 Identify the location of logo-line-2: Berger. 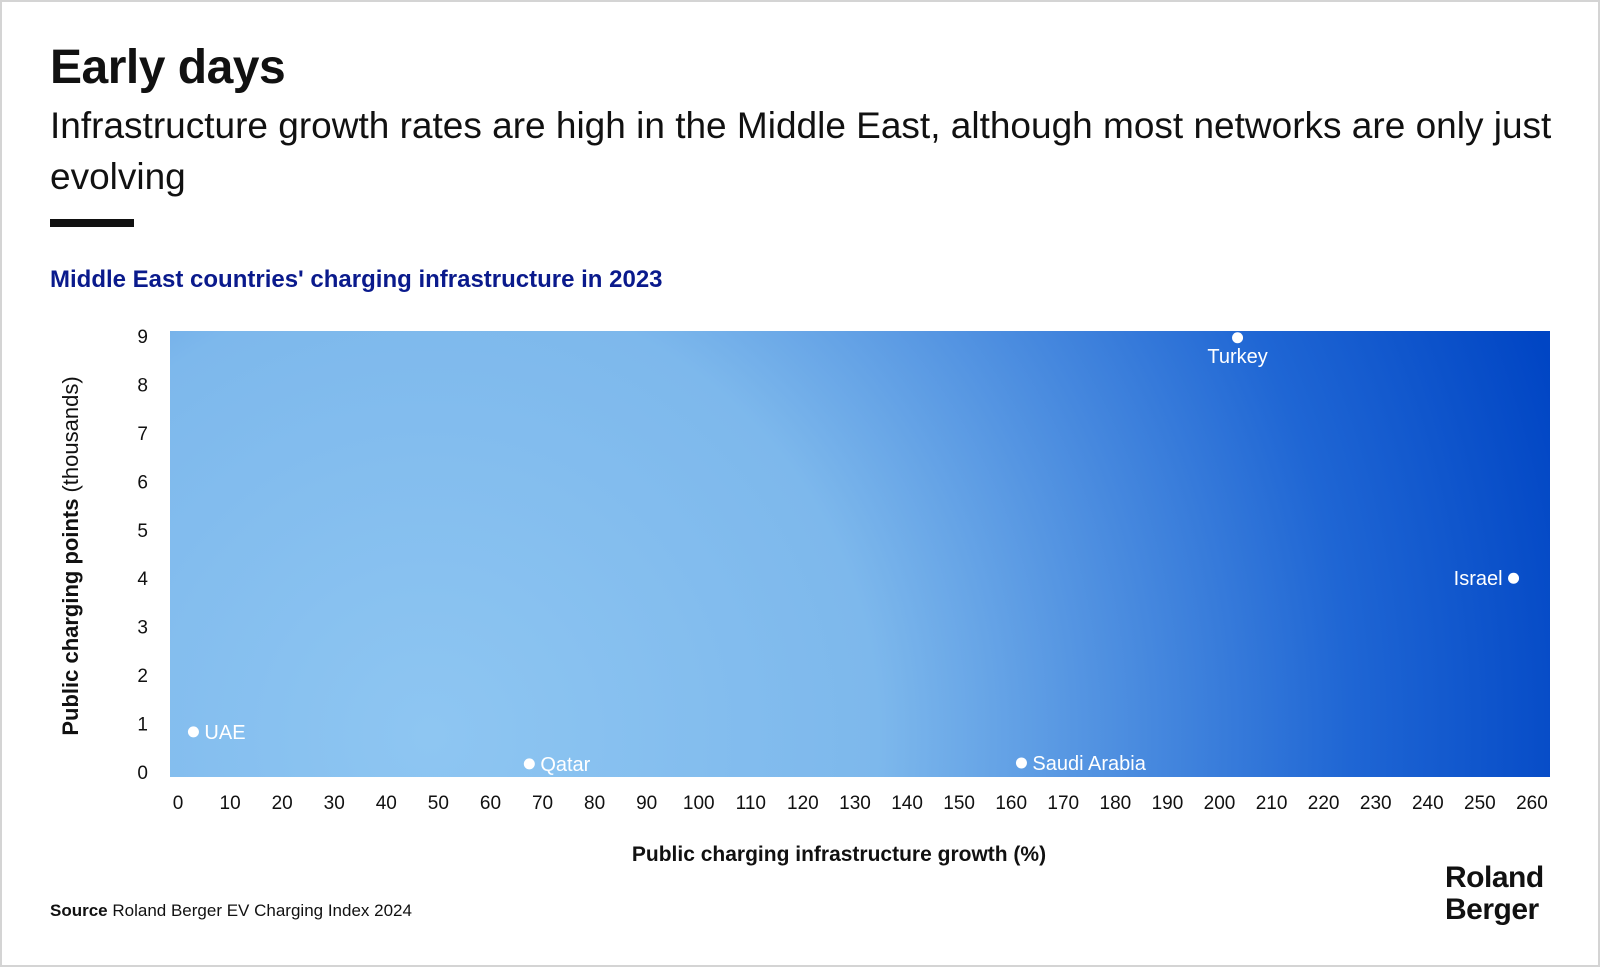
(1492, 909).